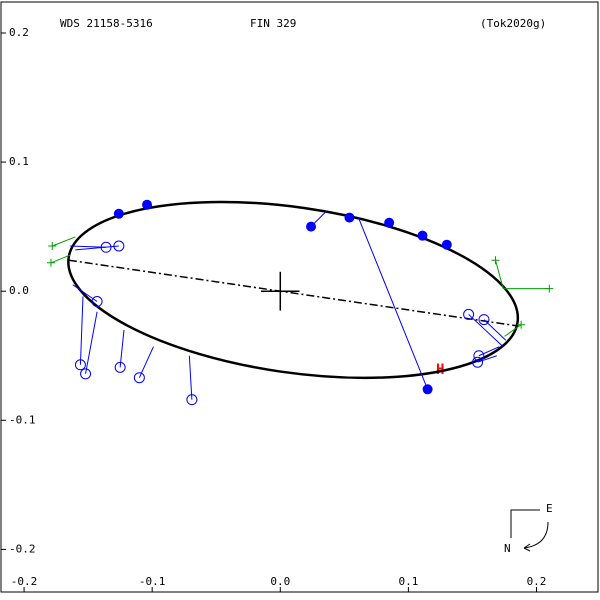 The height and width of the screenshot is (600, 600). What do you see at coordinates (536, 535) in the screenshot?
I see `compass-arrow` at bounding box center [536, 535].